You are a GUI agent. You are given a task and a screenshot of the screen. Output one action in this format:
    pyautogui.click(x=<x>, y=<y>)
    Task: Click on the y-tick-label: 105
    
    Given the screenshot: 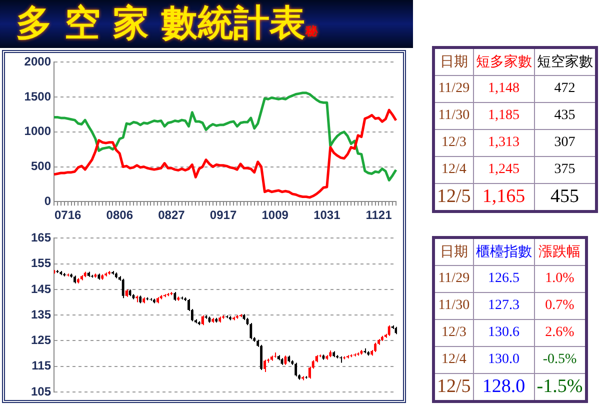 What is the action you would take?
    pyautogui.click(x=41, y=391)
    